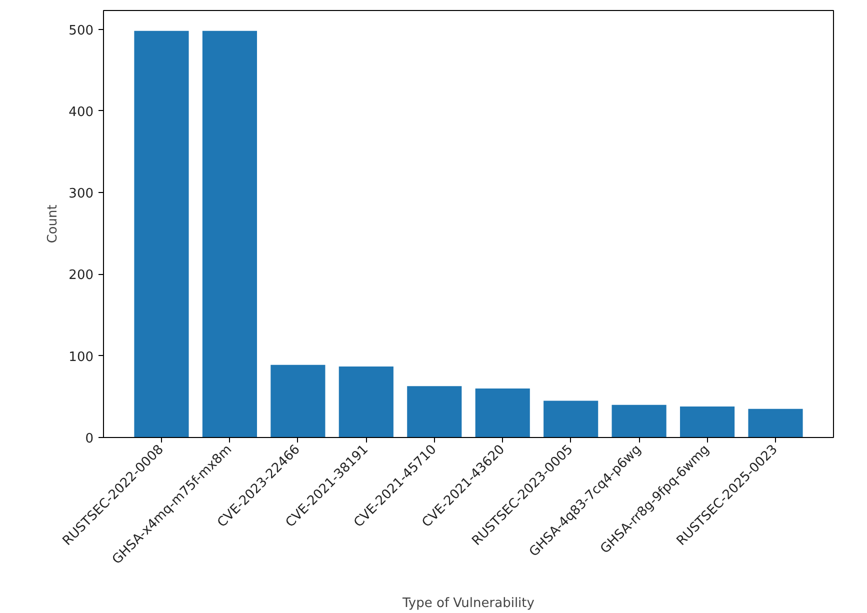 This screenshot has height=613, width=867. What do you see at coordinates (81, 112) in the screenshot?
I see `y-tick-label: 400` at bounding box center [81, 112].